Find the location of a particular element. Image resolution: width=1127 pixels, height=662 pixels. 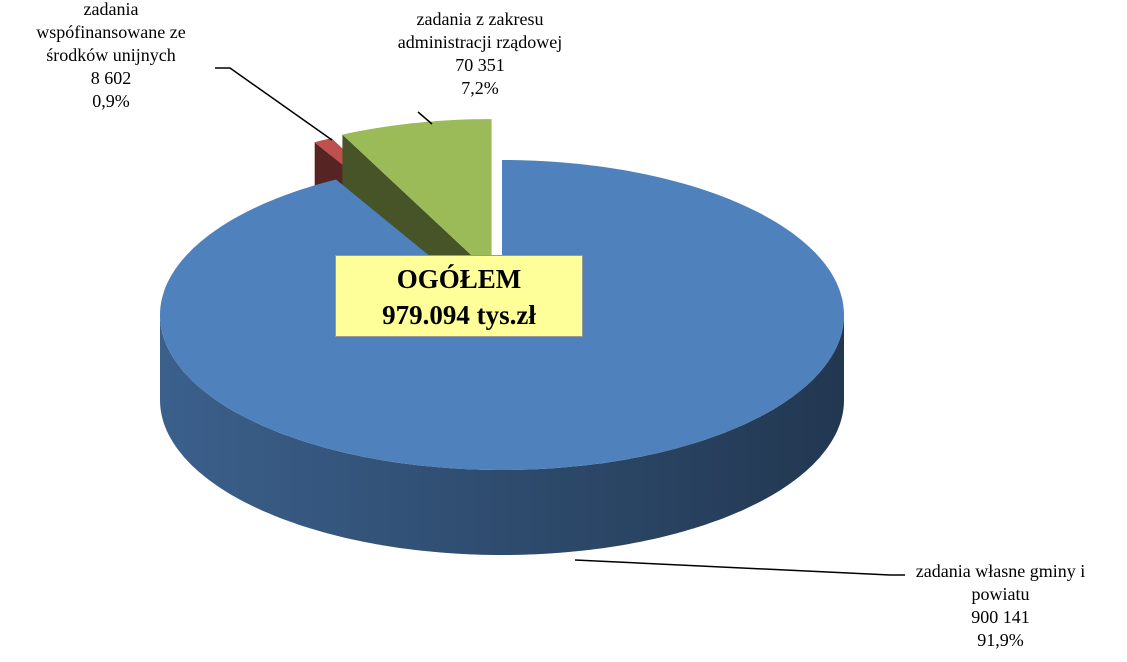

percent-label: 0,9% is located at coordinates (111, 101).